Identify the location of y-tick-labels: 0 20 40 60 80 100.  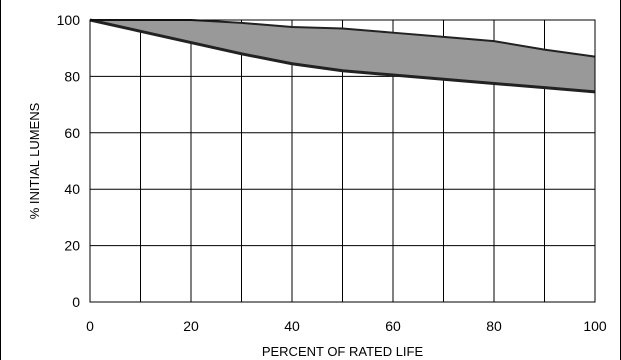
(69, 161).